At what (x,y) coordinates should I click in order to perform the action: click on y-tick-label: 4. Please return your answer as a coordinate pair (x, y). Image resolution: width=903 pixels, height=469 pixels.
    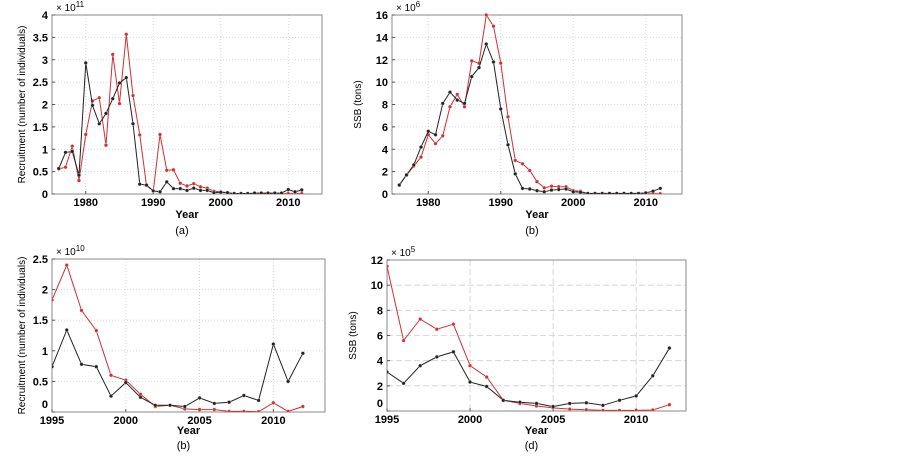
    Looking at the image, I should click on (380, 362).